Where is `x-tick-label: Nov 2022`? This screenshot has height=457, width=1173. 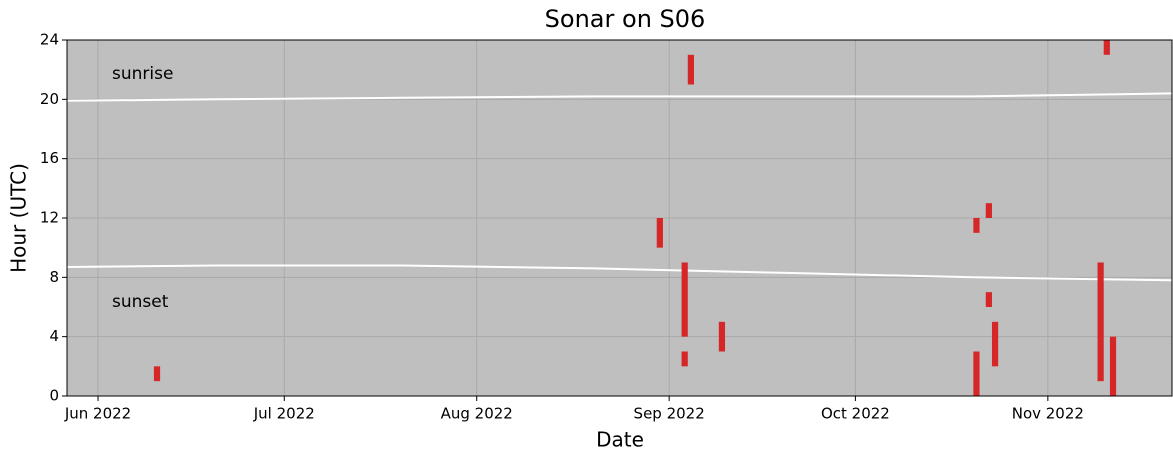
x-tick-label: Nov 2022 is located at coordinates (1048, 414).